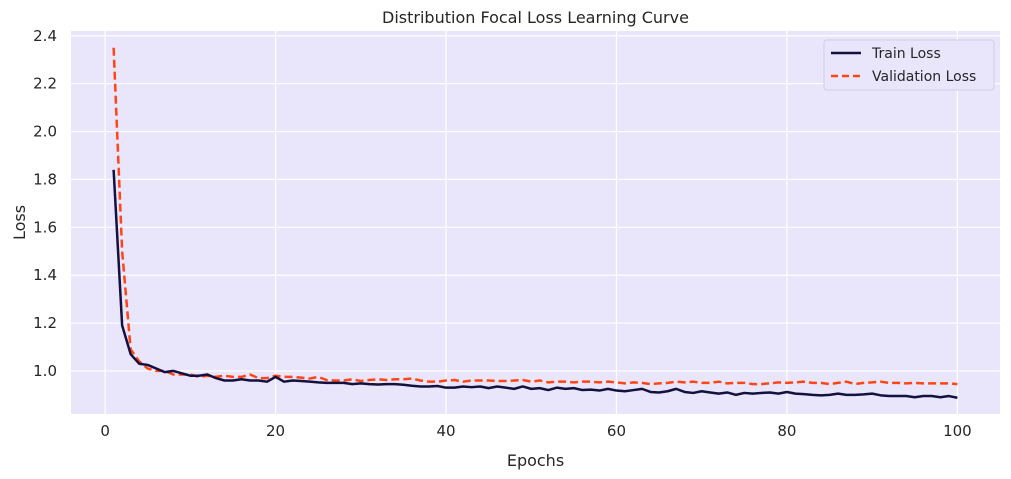 This screenshot has width=1011, height=479. Describe the element at coordinates (45, 275) in the screenshot. I see `y-tick-label: 1.4` at that location.